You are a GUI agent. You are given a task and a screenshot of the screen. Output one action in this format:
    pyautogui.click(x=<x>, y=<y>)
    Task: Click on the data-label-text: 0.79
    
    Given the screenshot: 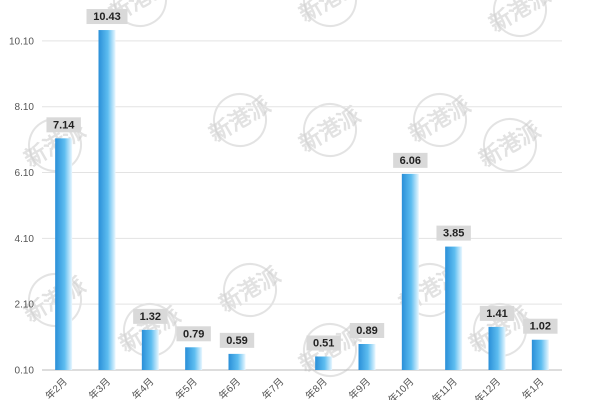 What is the action you would take?
    pyautogui.click(x=193, y=334)
    